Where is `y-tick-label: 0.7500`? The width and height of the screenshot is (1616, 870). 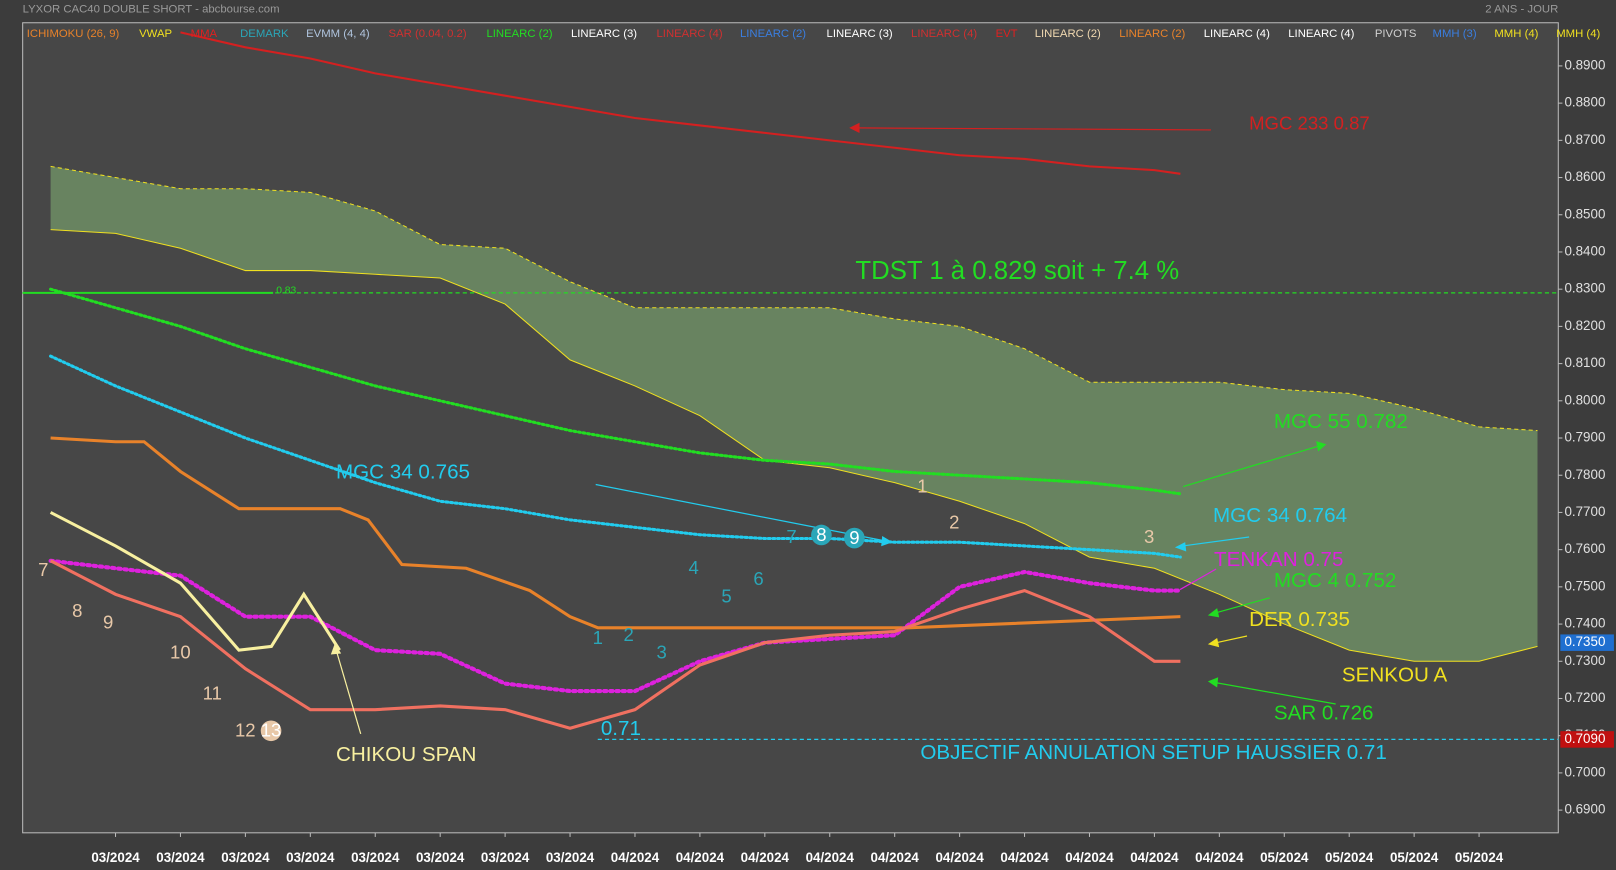
y-tick-label: 0.7500 is located at coordinates (1584, 585).